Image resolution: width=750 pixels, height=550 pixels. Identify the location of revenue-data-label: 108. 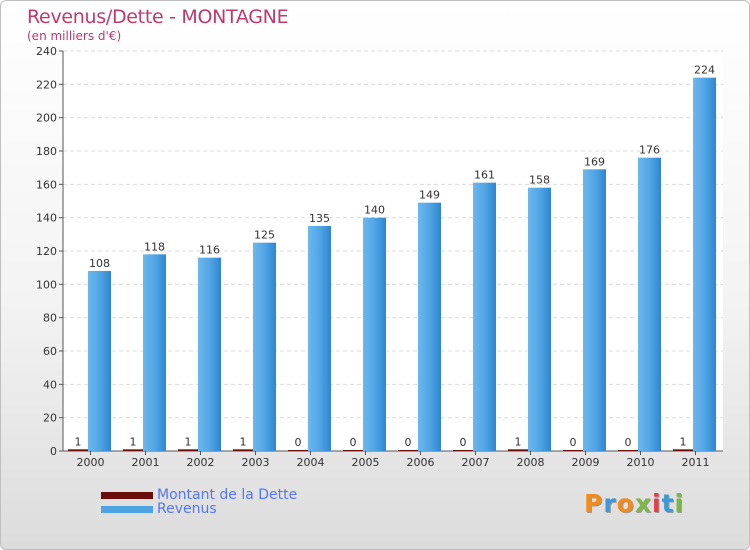
(99, 263).